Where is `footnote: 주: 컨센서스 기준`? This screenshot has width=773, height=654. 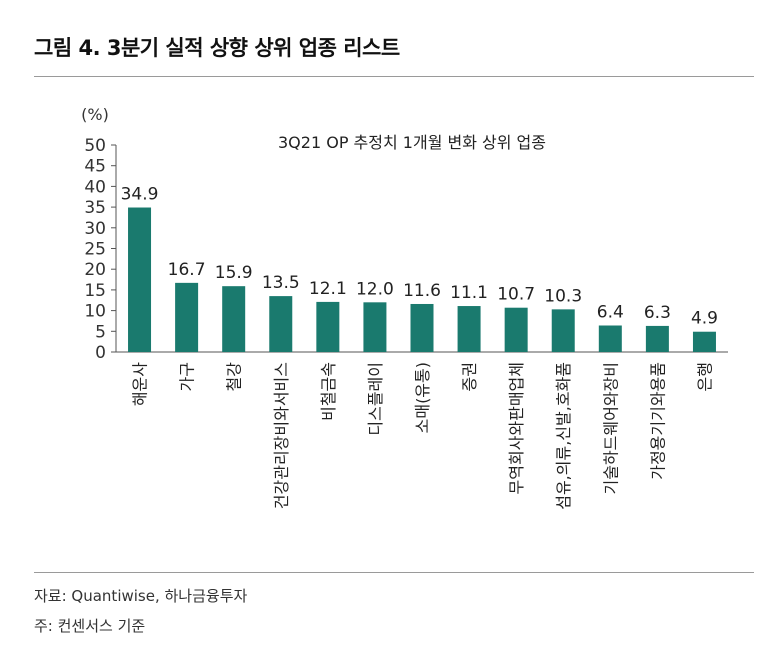
footnote: 주: 컨센서스 기준 is located at coordinates (90, 626).